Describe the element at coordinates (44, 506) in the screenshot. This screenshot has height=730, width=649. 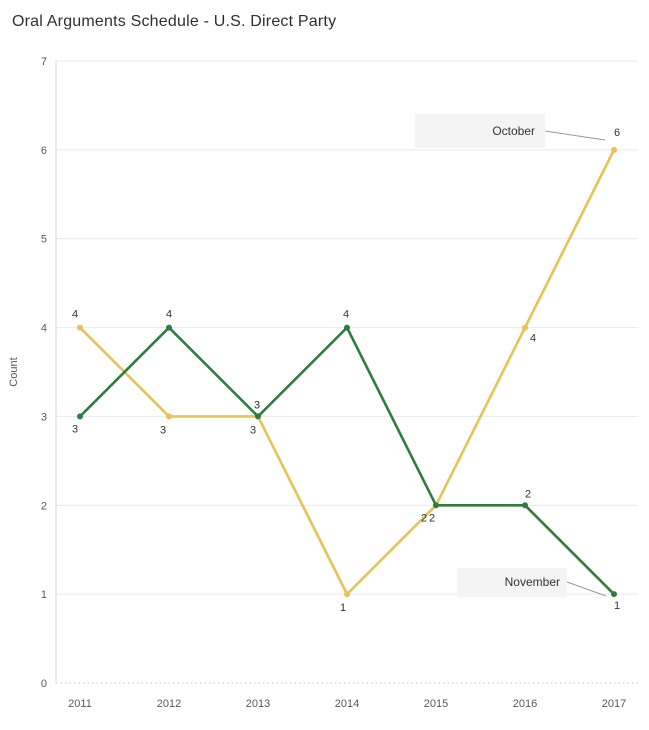
I see `y-tick-label: 2` at that location.